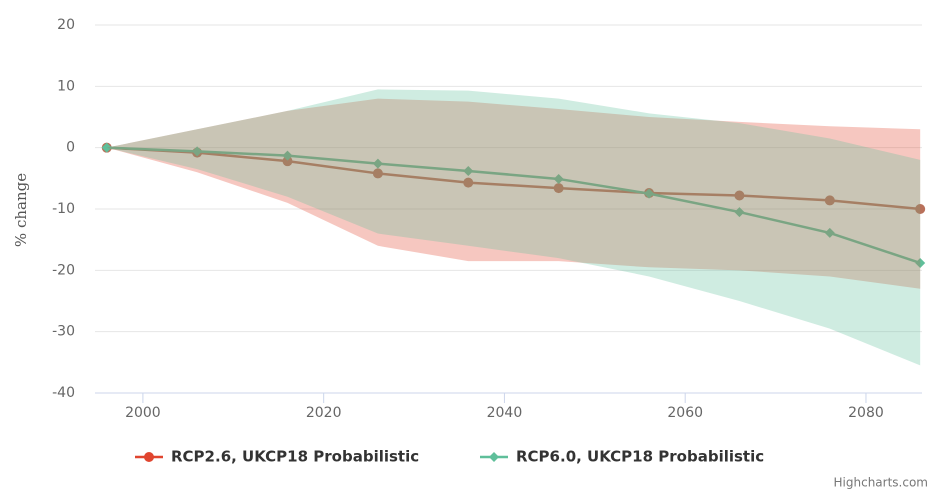  Describe the element at coordinates (685, 413) in the screenshot. I see `x-tick-label: 2060` at that location.